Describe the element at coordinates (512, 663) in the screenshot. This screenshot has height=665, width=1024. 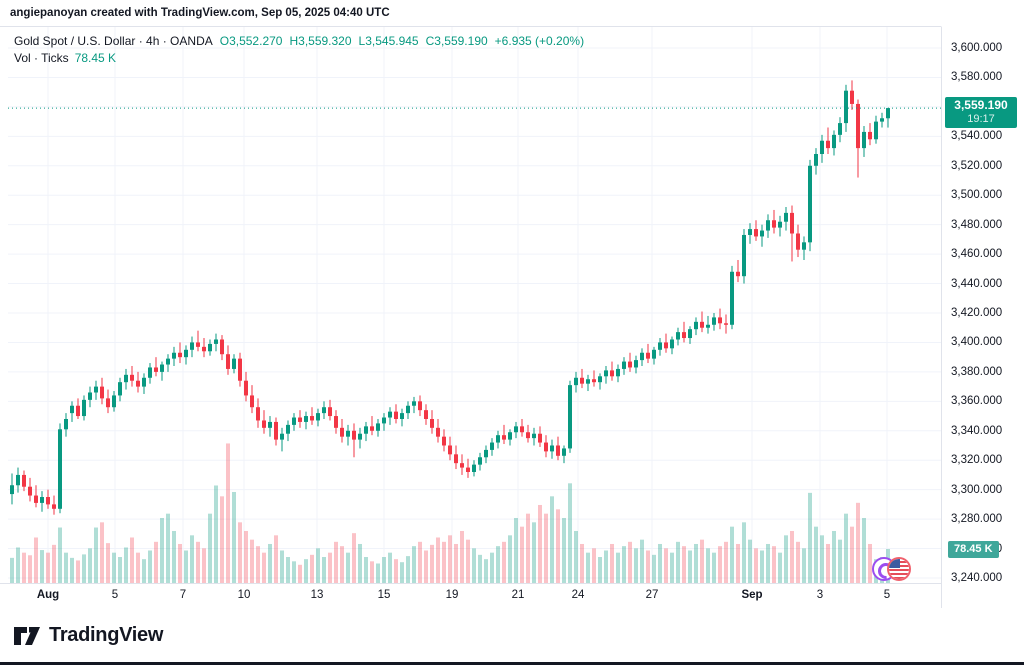
I see `bottom-border` at that location.